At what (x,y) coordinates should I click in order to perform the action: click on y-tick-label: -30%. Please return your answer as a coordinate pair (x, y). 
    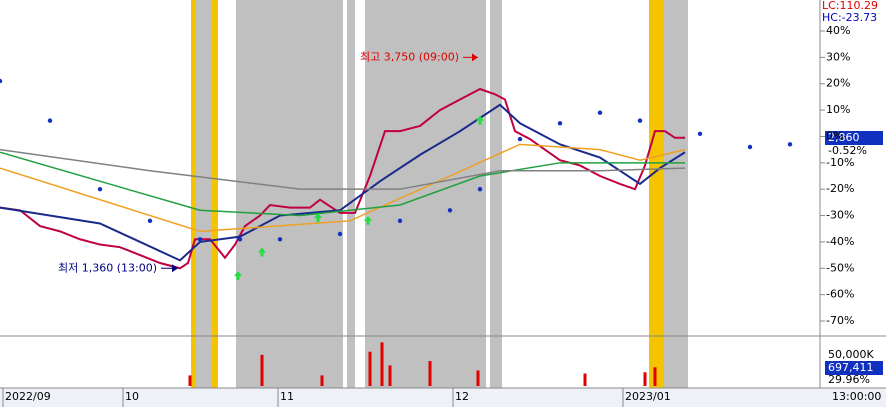
    Looking at the image, I should click on (840, 215).